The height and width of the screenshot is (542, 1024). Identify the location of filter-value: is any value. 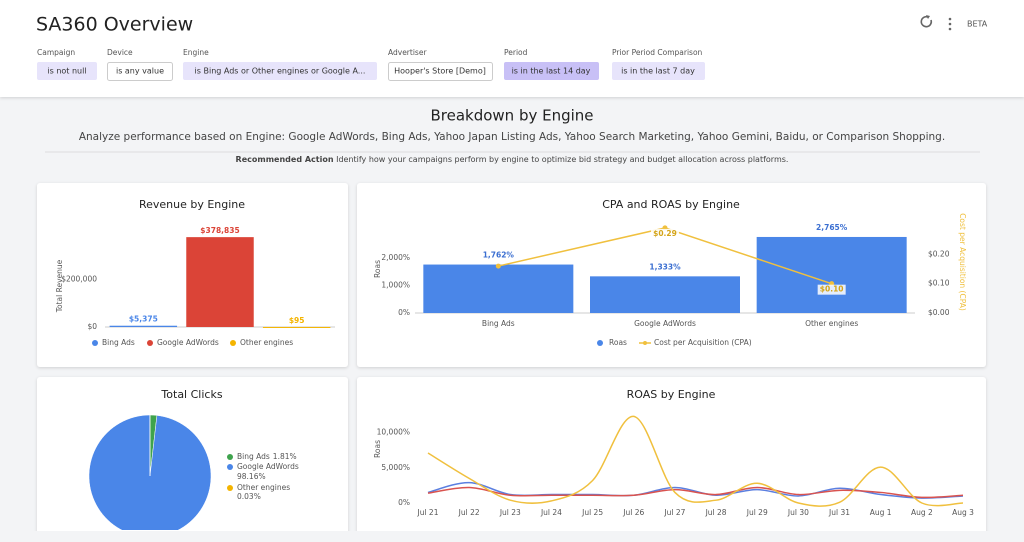
(140, 71).